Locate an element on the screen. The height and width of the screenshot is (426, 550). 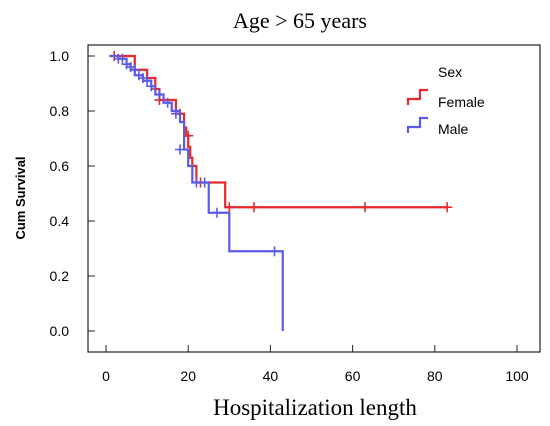
y-tick-label: 1.0 is located at coordinates (60, 56).